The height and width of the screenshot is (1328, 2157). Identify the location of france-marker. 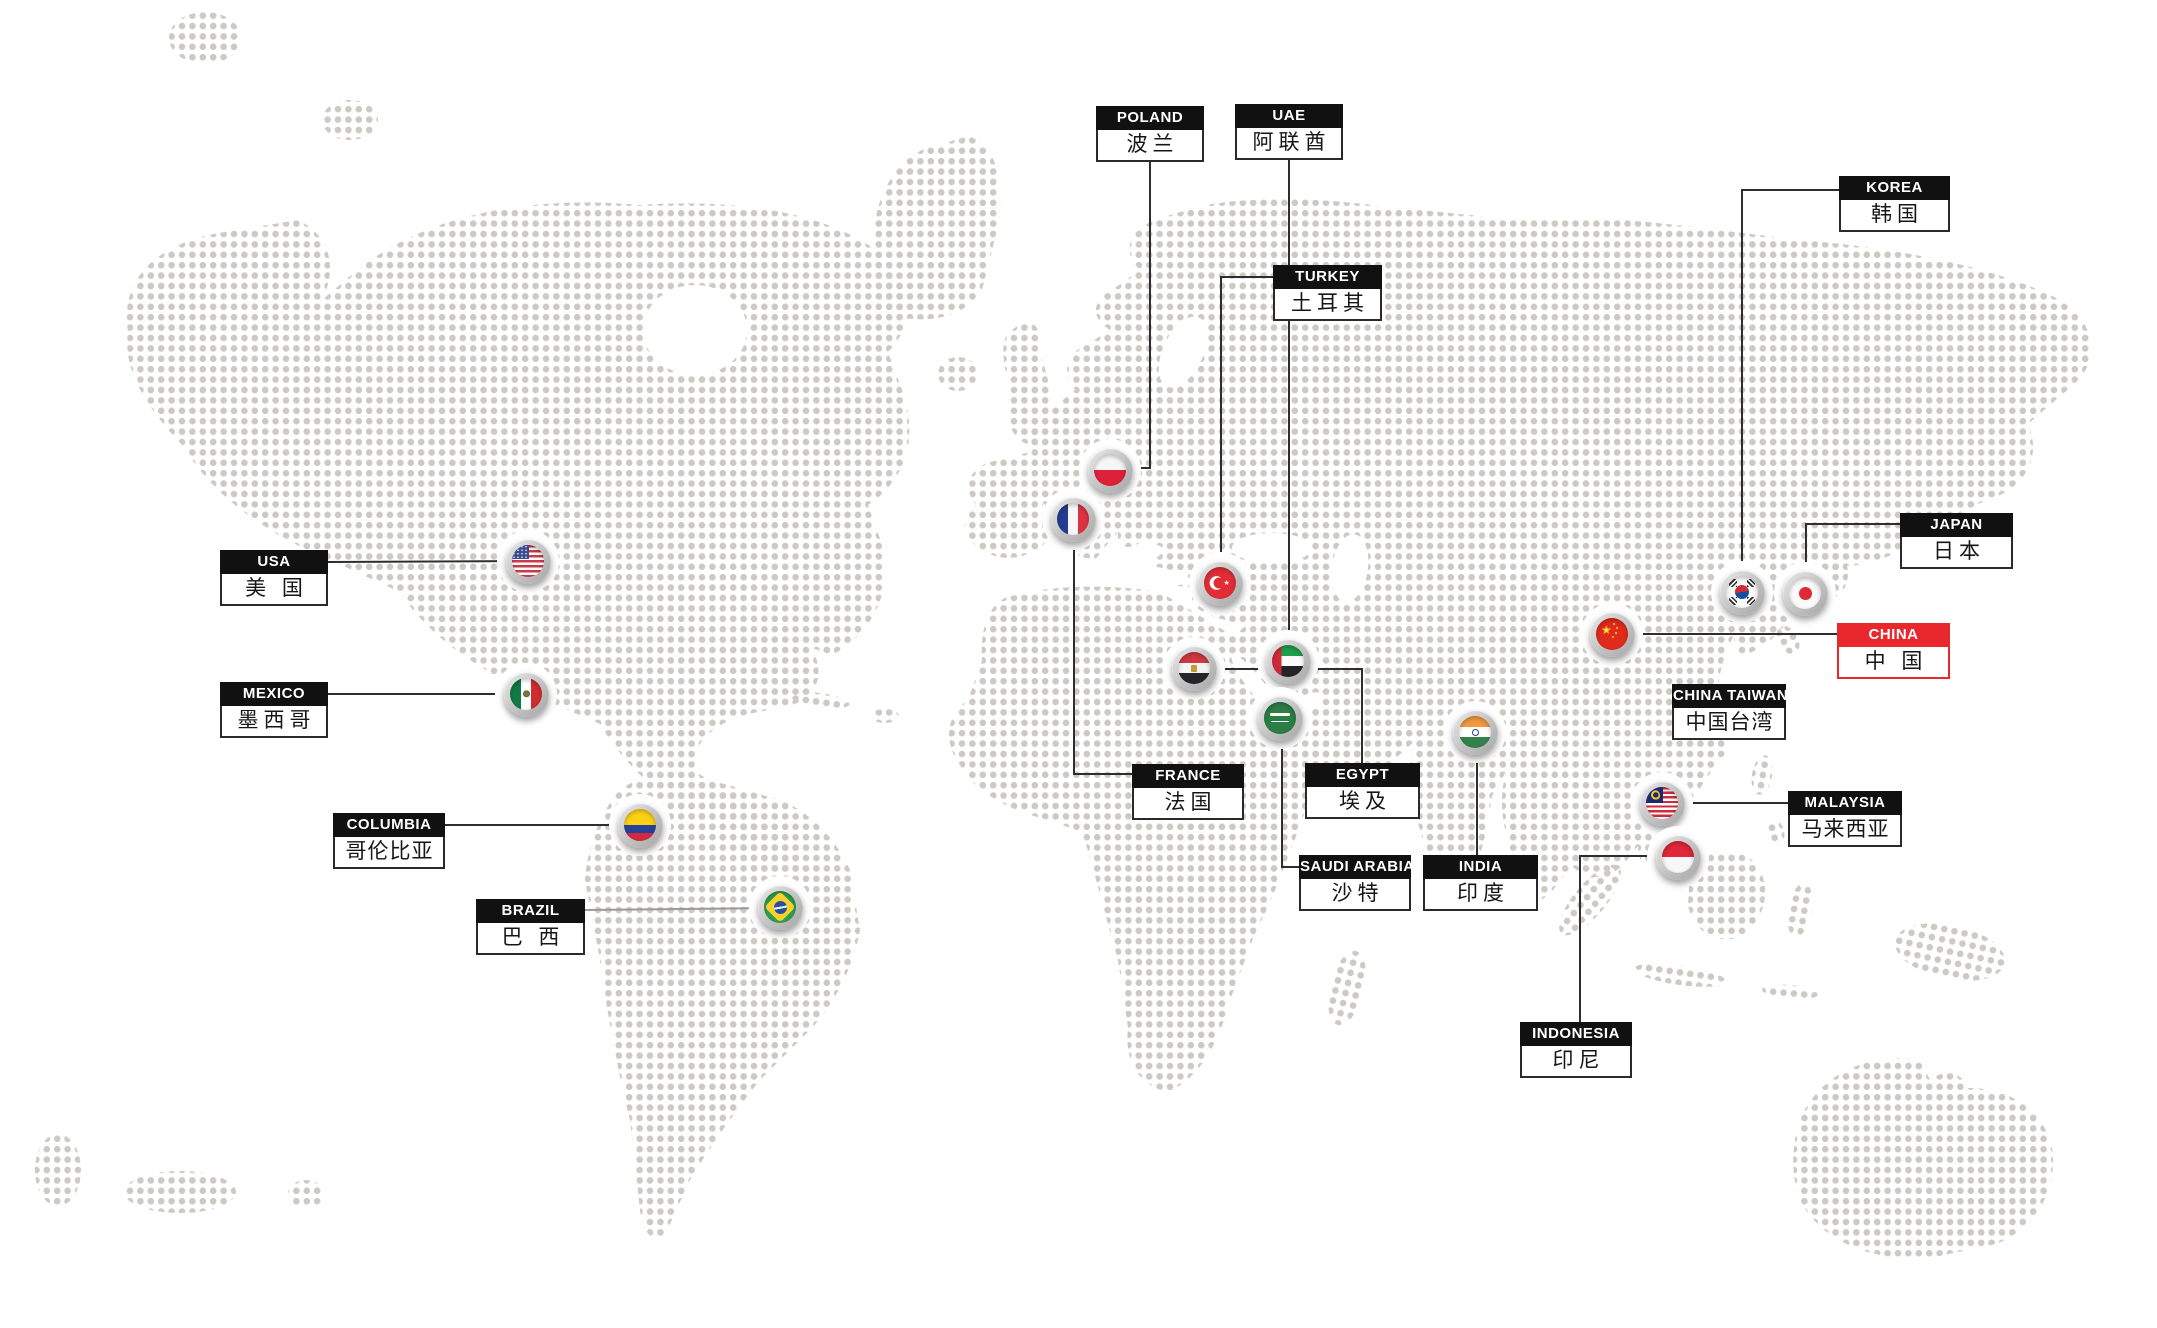
(1073, 519).